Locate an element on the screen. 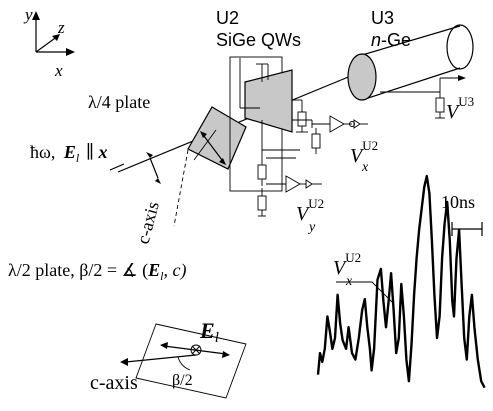  inset-e: E is located at coordinates (207, 330).